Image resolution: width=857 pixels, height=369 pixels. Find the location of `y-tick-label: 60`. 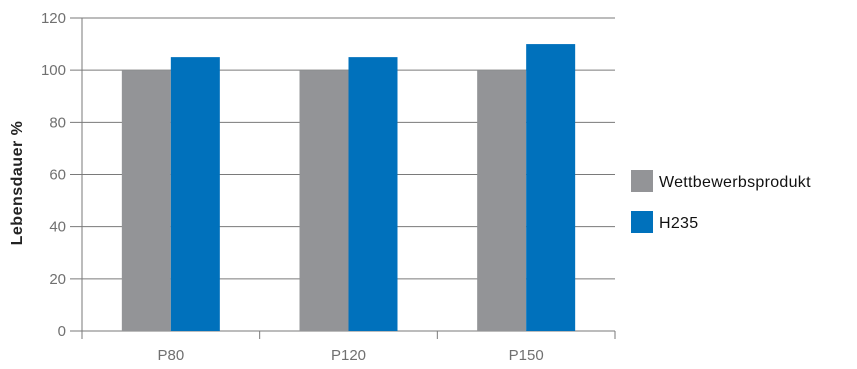

y-tick-label: 60 is located at coordinates (57, 175).